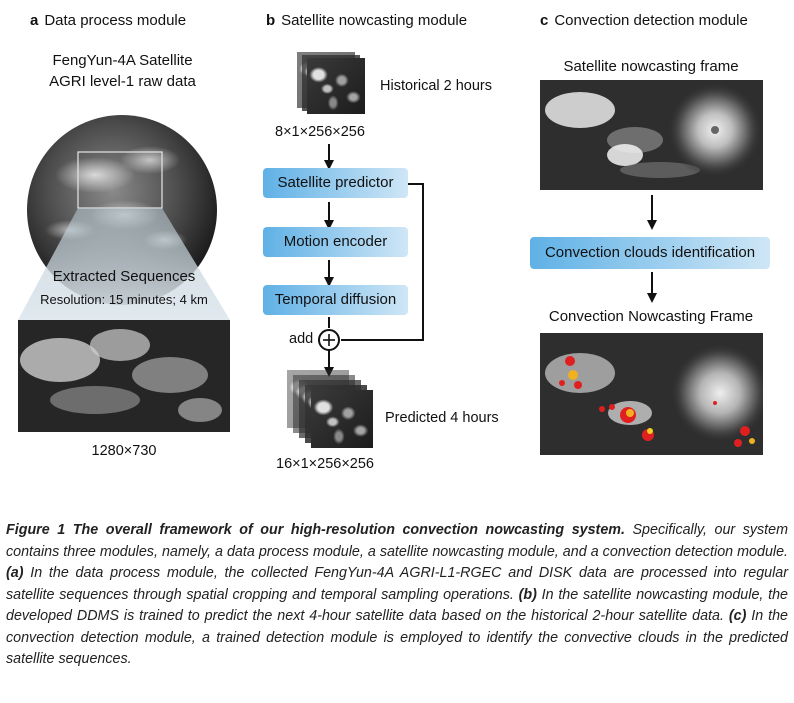 The image size is (794, 703). I want to click on convection-identification-box: Convection clouds identification, so click(650, 253).